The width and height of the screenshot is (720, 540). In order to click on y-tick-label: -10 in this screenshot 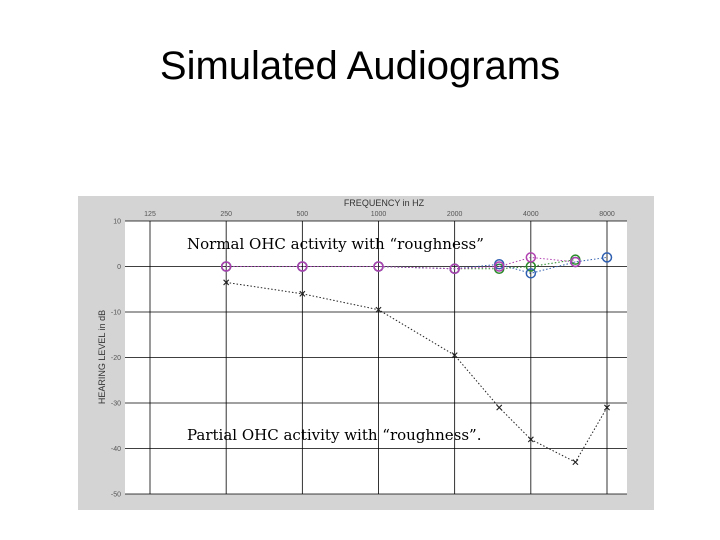, I will do `click(116, 313)`.